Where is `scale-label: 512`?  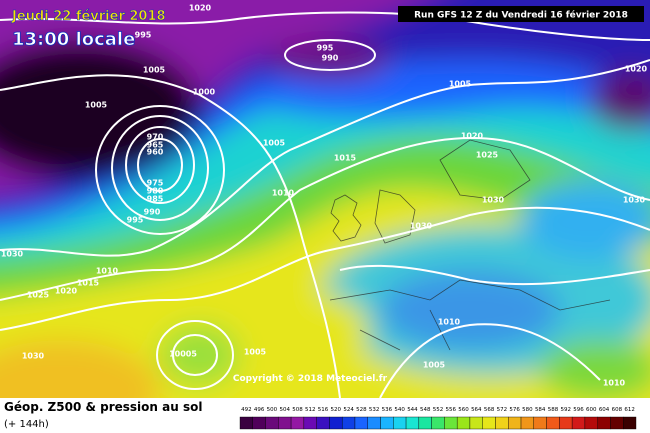
scale-label: 512 is located at coordinates (310, 410).